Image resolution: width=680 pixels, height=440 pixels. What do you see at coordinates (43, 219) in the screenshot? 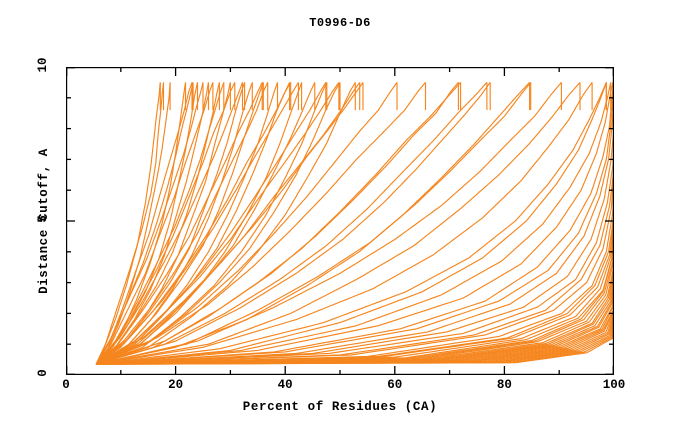
I see `y-tick-label-5: 5` at bounding box center [43, 219].